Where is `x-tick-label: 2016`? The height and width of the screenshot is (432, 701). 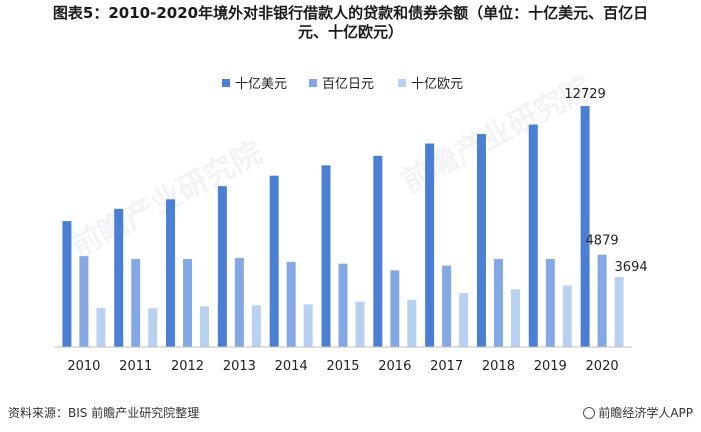
x-tick-label: 2016 is located at coordinates (394, 366).